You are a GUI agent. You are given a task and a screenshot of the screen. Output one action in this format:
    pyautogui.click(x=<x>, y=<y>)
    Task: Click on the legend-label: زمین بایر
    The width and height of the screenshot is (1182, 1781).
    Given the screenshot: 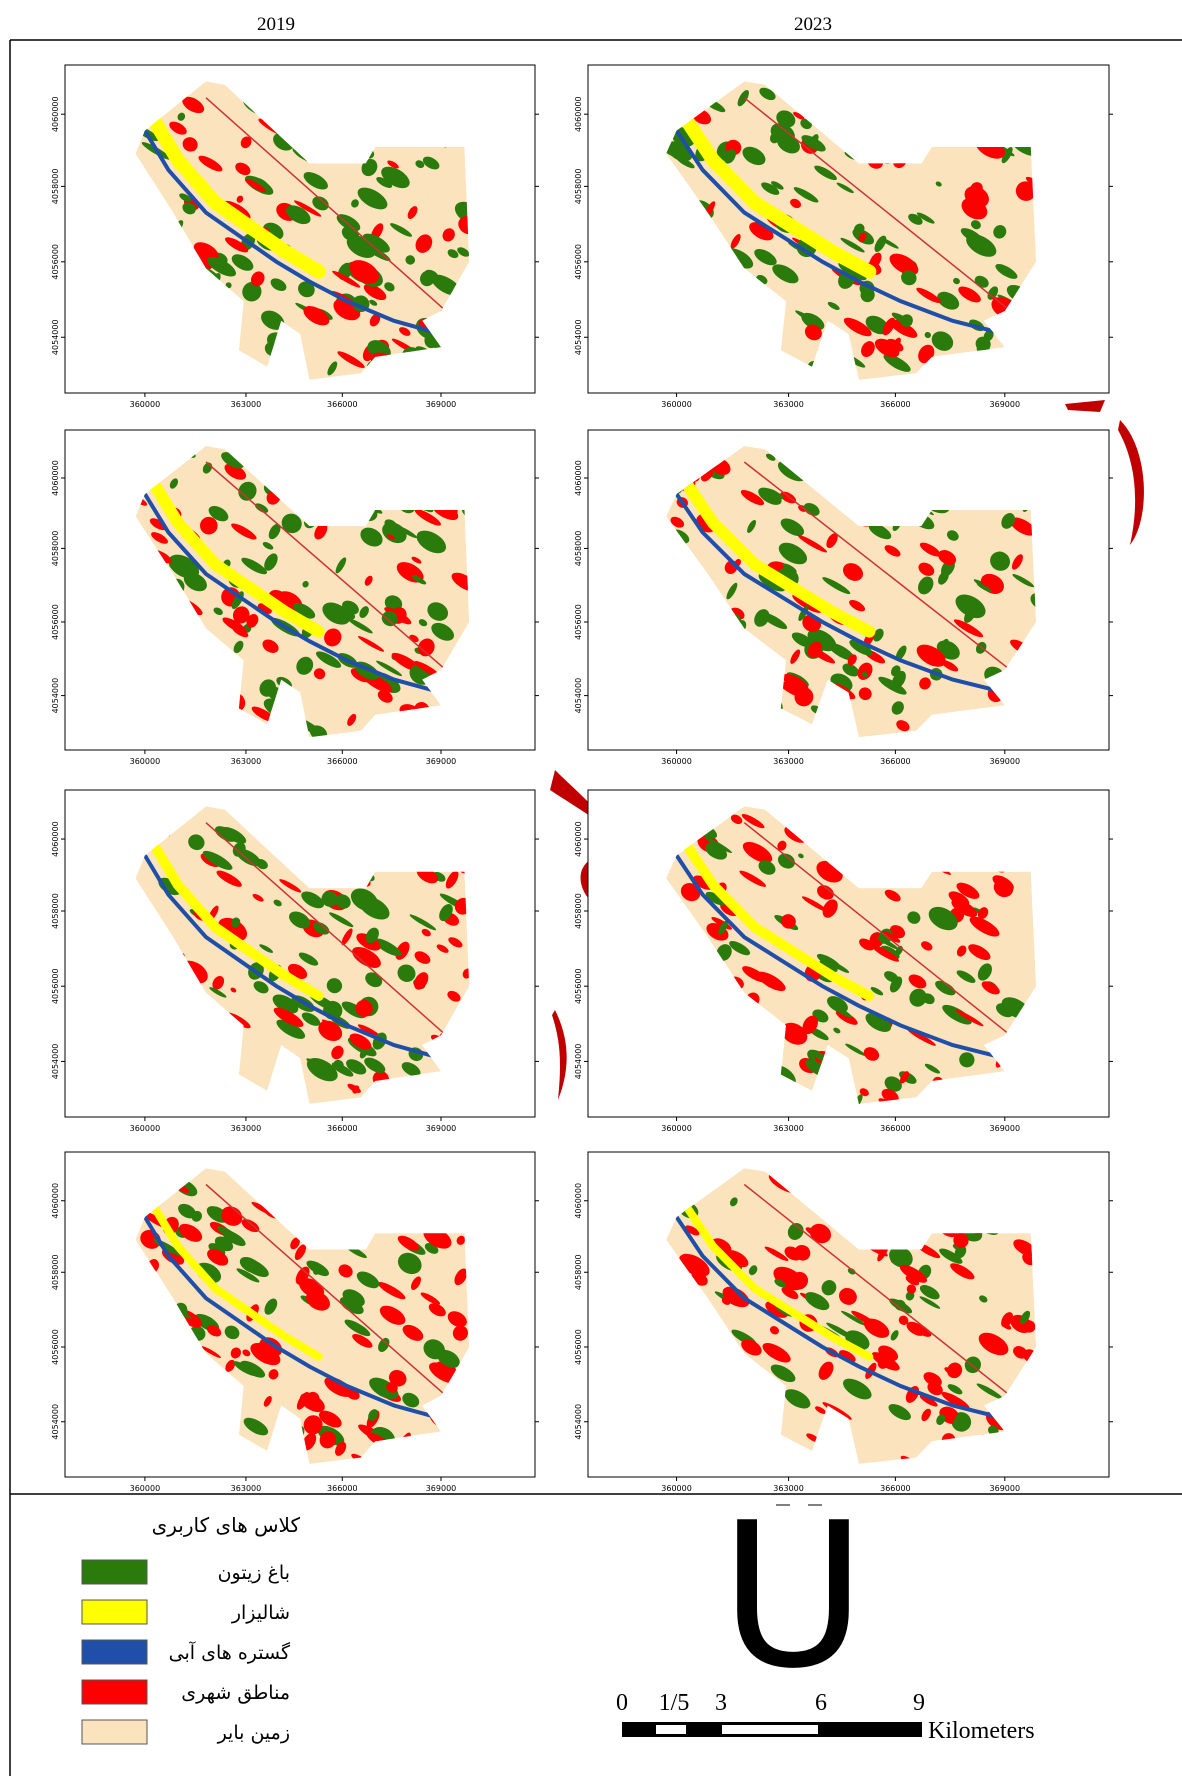 What is the action you would take?
    pyautogui.click(x=253, y=1733)
    